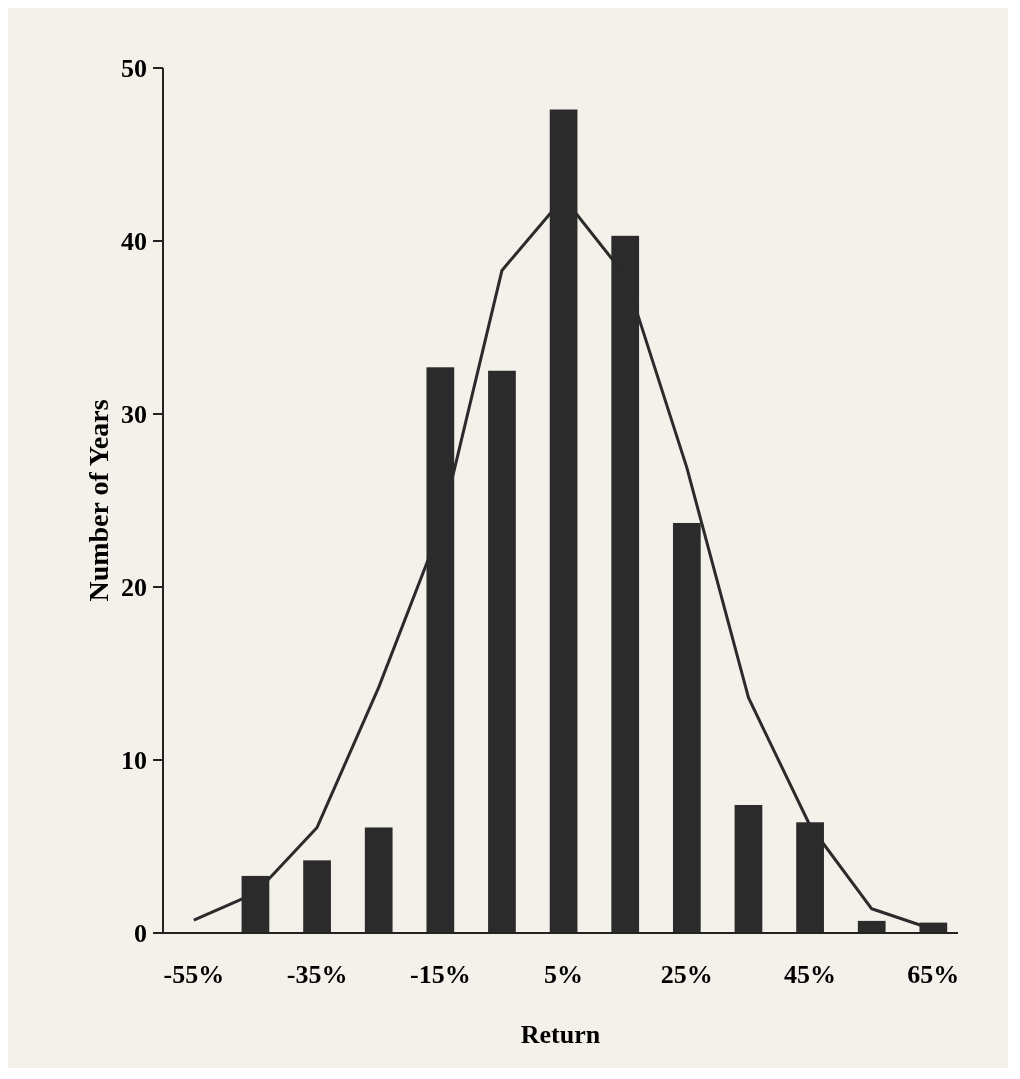  Describe the element at coordinates (440, 974) in the screenshot. I see `x-tick-label: -15%` at that location.